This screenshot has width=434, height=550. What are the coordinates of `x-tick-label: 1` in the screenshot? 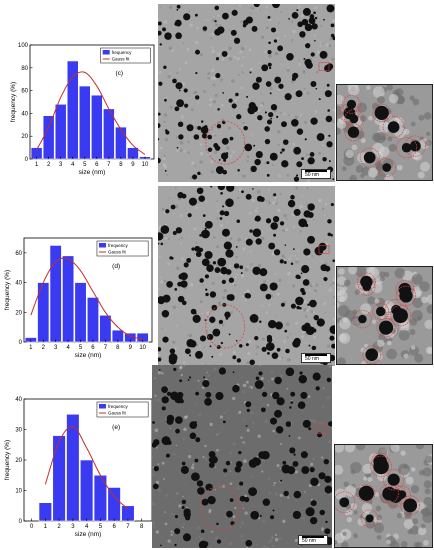 It's located at (46, 527).